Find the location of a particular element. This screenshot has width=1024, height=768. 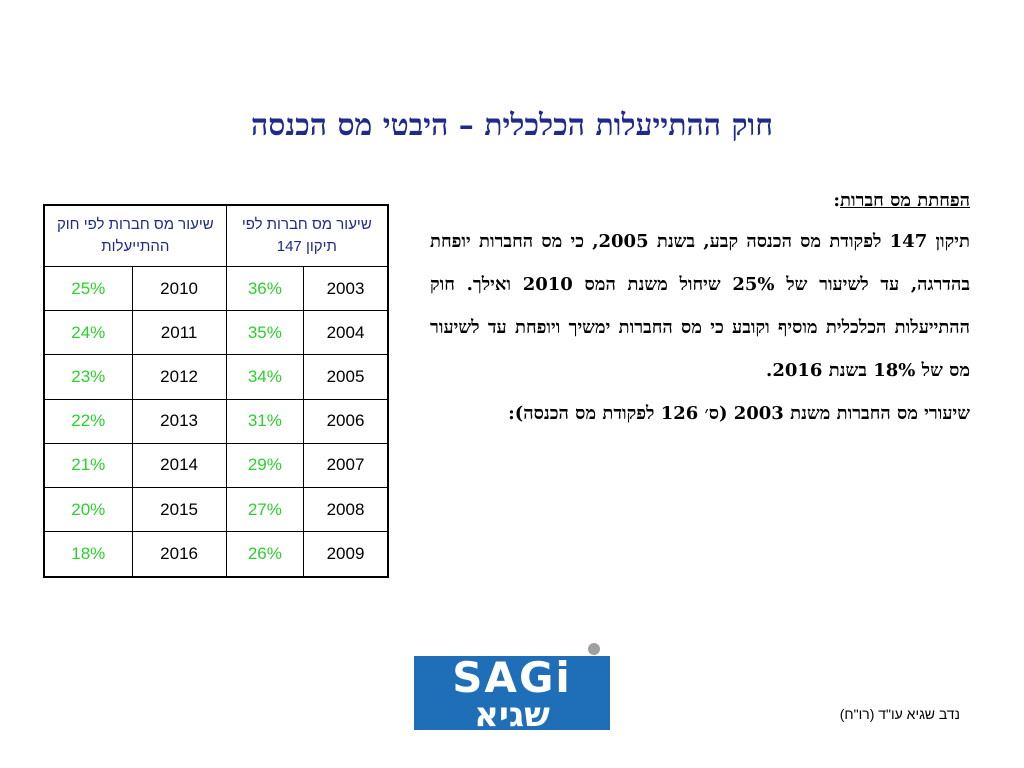

rate-cell-efficiency: 22% is located at coordinates (88, 421).